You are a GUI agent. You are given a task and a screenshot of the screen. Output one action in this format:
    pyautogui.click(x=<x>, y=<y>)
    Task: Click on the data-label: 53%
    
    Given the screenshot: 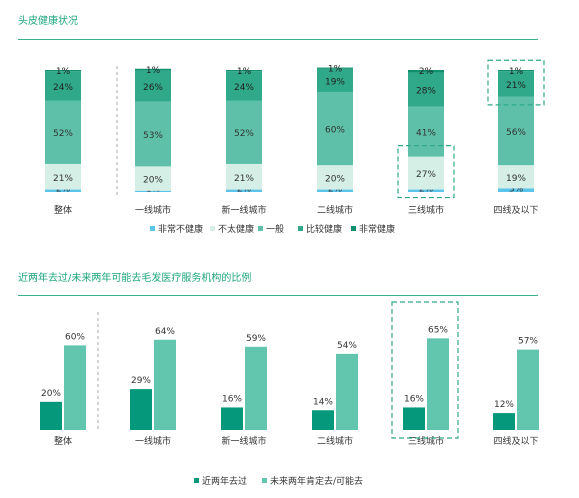 What is the action you would take?
    pyautogui.click(x=153, y=136)
    